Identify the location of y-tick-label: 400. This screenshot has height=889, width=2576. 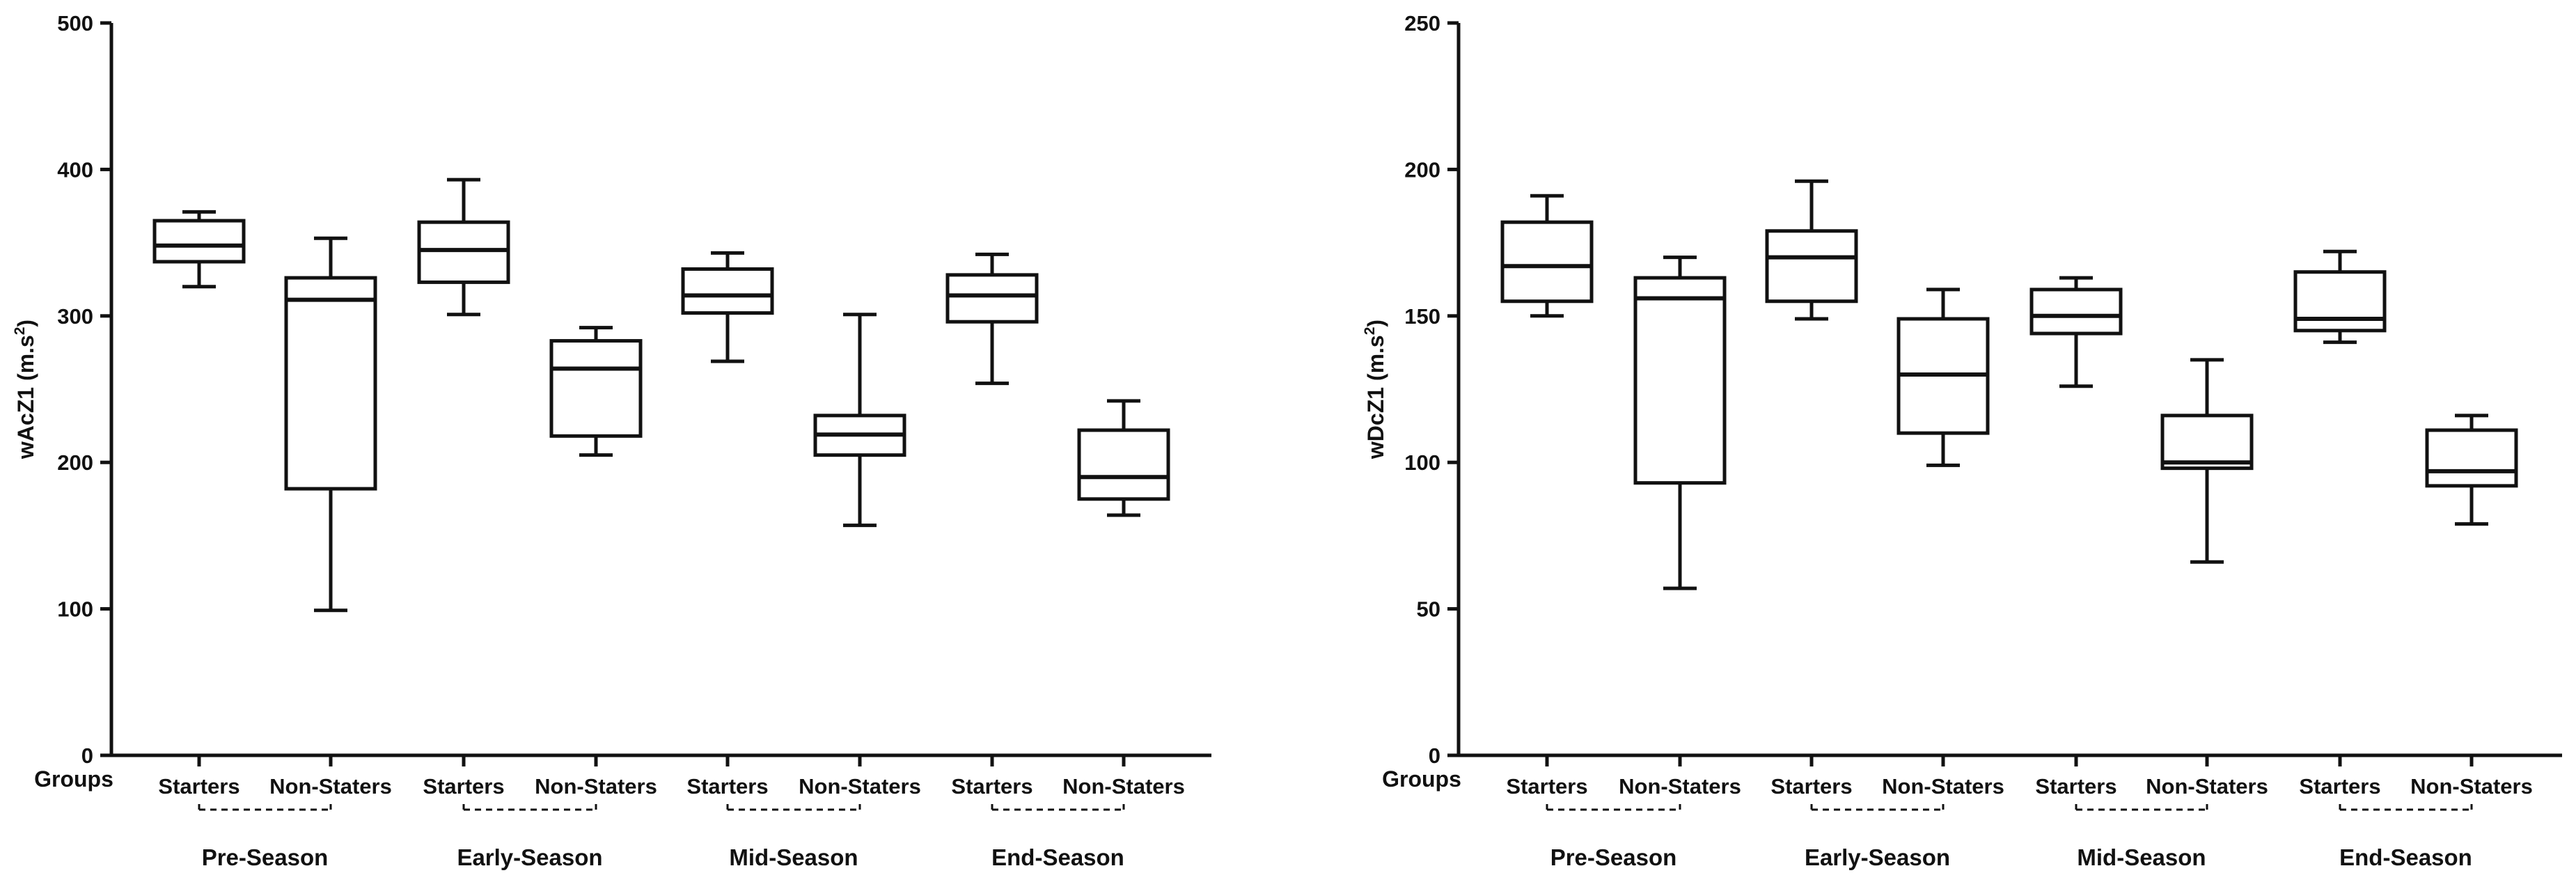
(75, 169).